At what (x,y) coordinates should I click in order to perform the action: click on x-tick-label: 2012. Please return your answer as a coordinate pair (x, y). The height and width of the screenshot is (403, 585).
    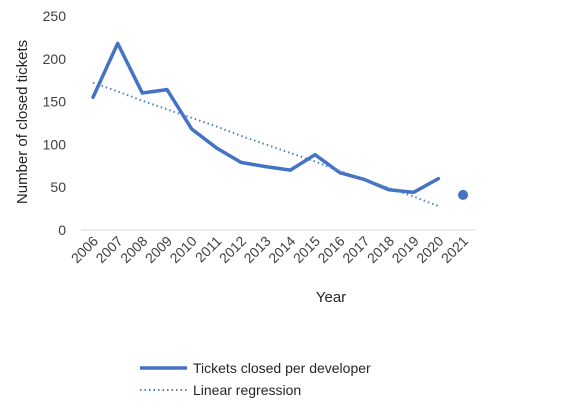
    Looking at the image, I should click on (232, 249).